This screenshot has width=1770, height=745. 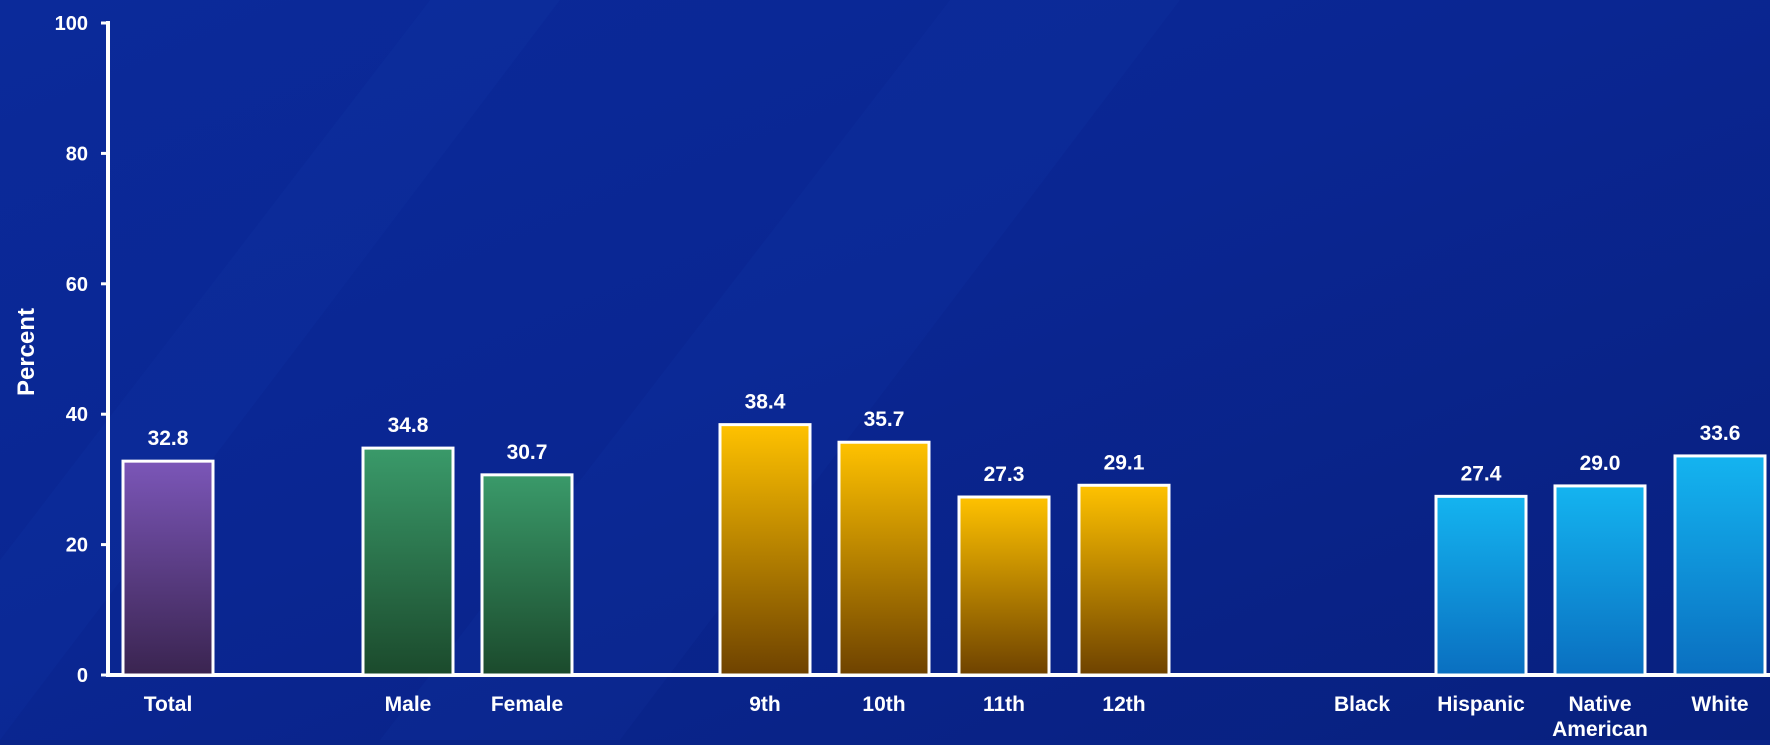 I want to click on y-tick-label: 60, so click(x=77, y=285).